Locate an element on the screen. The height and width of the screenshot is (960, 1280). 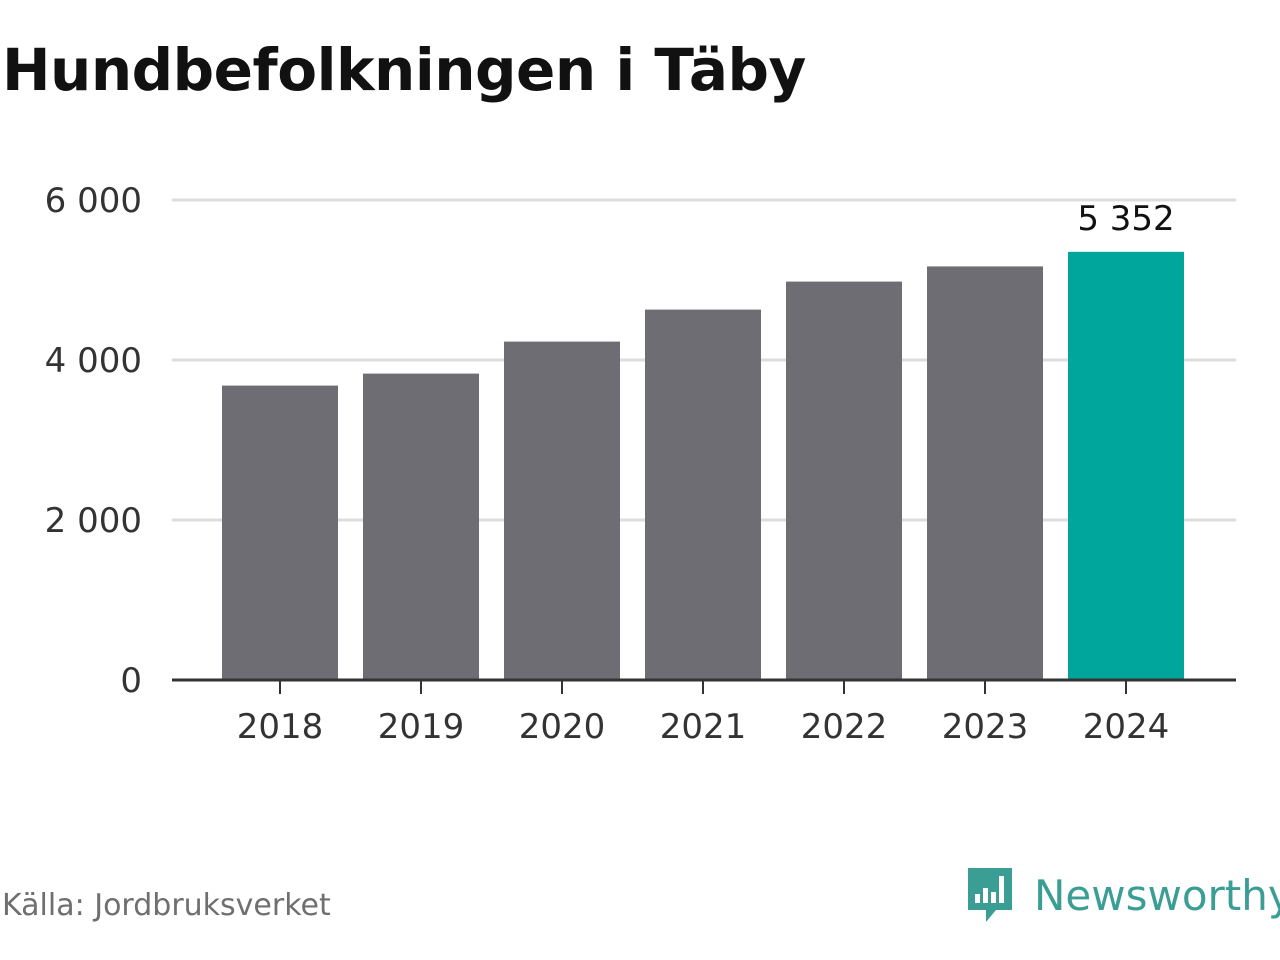
bar-2021 is located at coordinates (703, 494).